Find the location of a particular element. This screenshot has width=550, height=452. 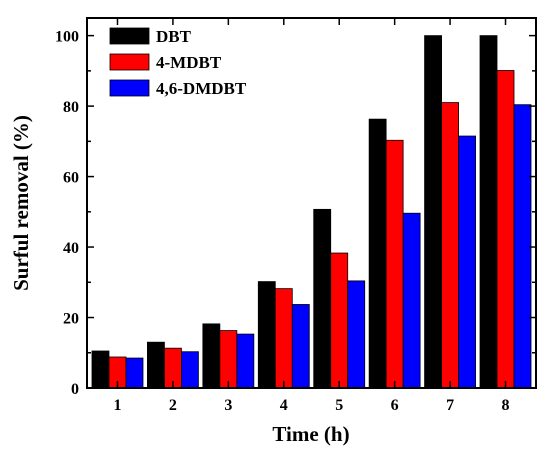

x-tick-label: 8 is located at coordinates (506, 405).